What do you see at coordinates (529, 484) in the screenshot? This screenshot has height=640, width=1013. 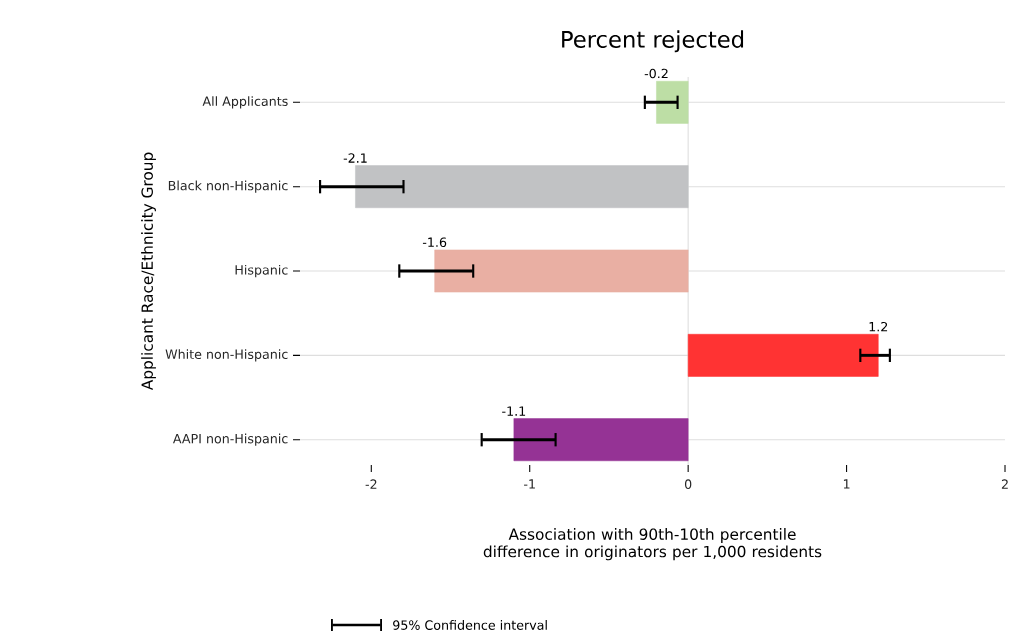 I see `x-tick-label: -1` at bounding box center [529, 484].